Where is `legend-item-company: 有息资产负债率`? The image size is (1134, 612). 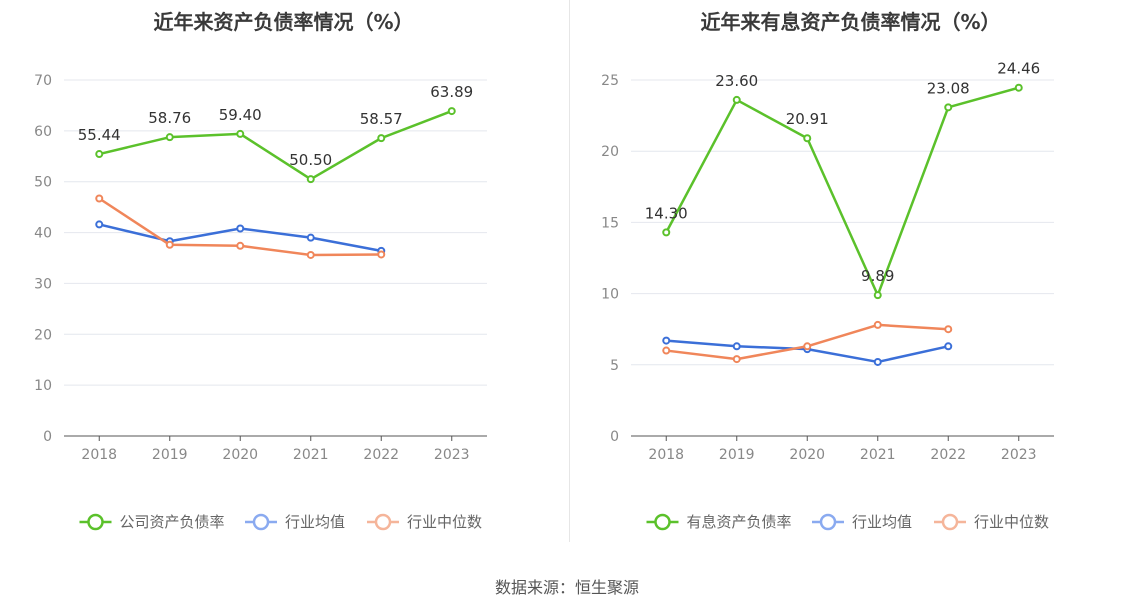 legend-item-company: 有息资产负债率 is located at coordinates (719, 522).